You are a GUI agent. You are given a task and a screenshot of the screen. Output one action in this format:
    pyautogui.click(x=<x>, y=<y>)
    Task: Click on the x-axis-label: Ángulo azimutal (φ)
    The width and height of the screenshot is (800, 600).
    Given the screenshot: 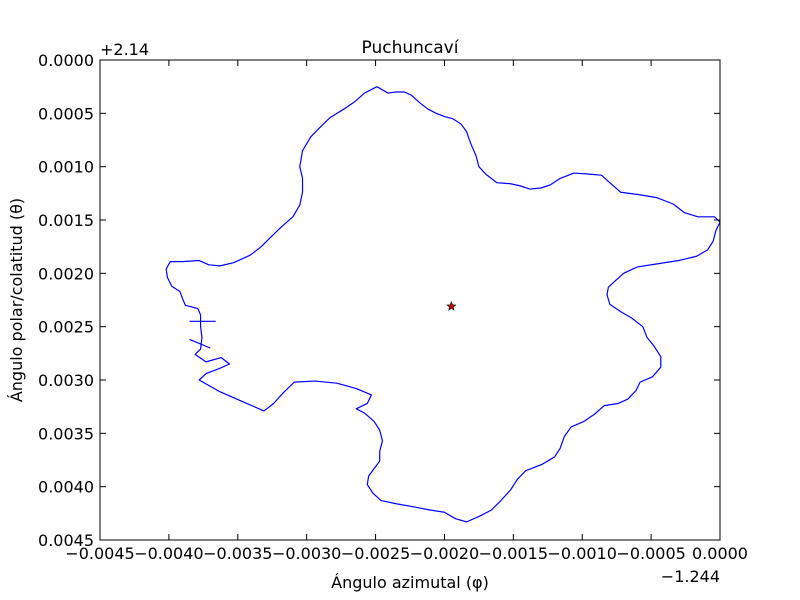 What is the action you would take?
    pyautogui.click(x=410, y=582)
    